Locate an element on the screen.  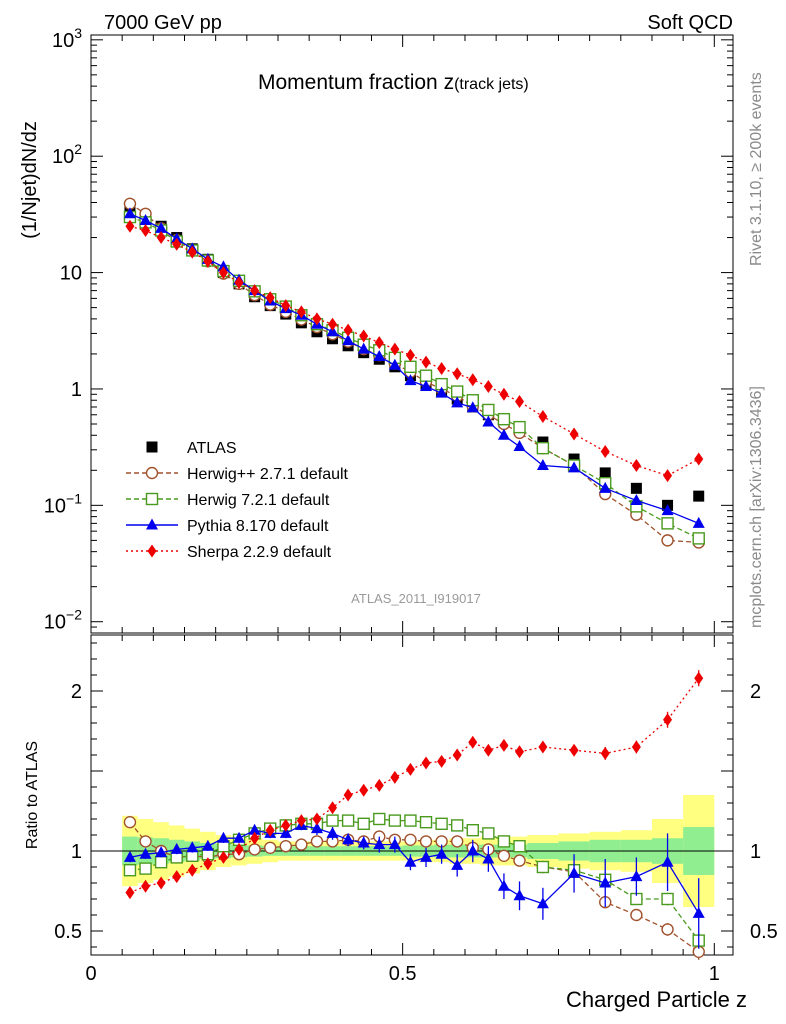
analysis-id: ATLAS_2011_I919017 is located at coordinates (416, 598).